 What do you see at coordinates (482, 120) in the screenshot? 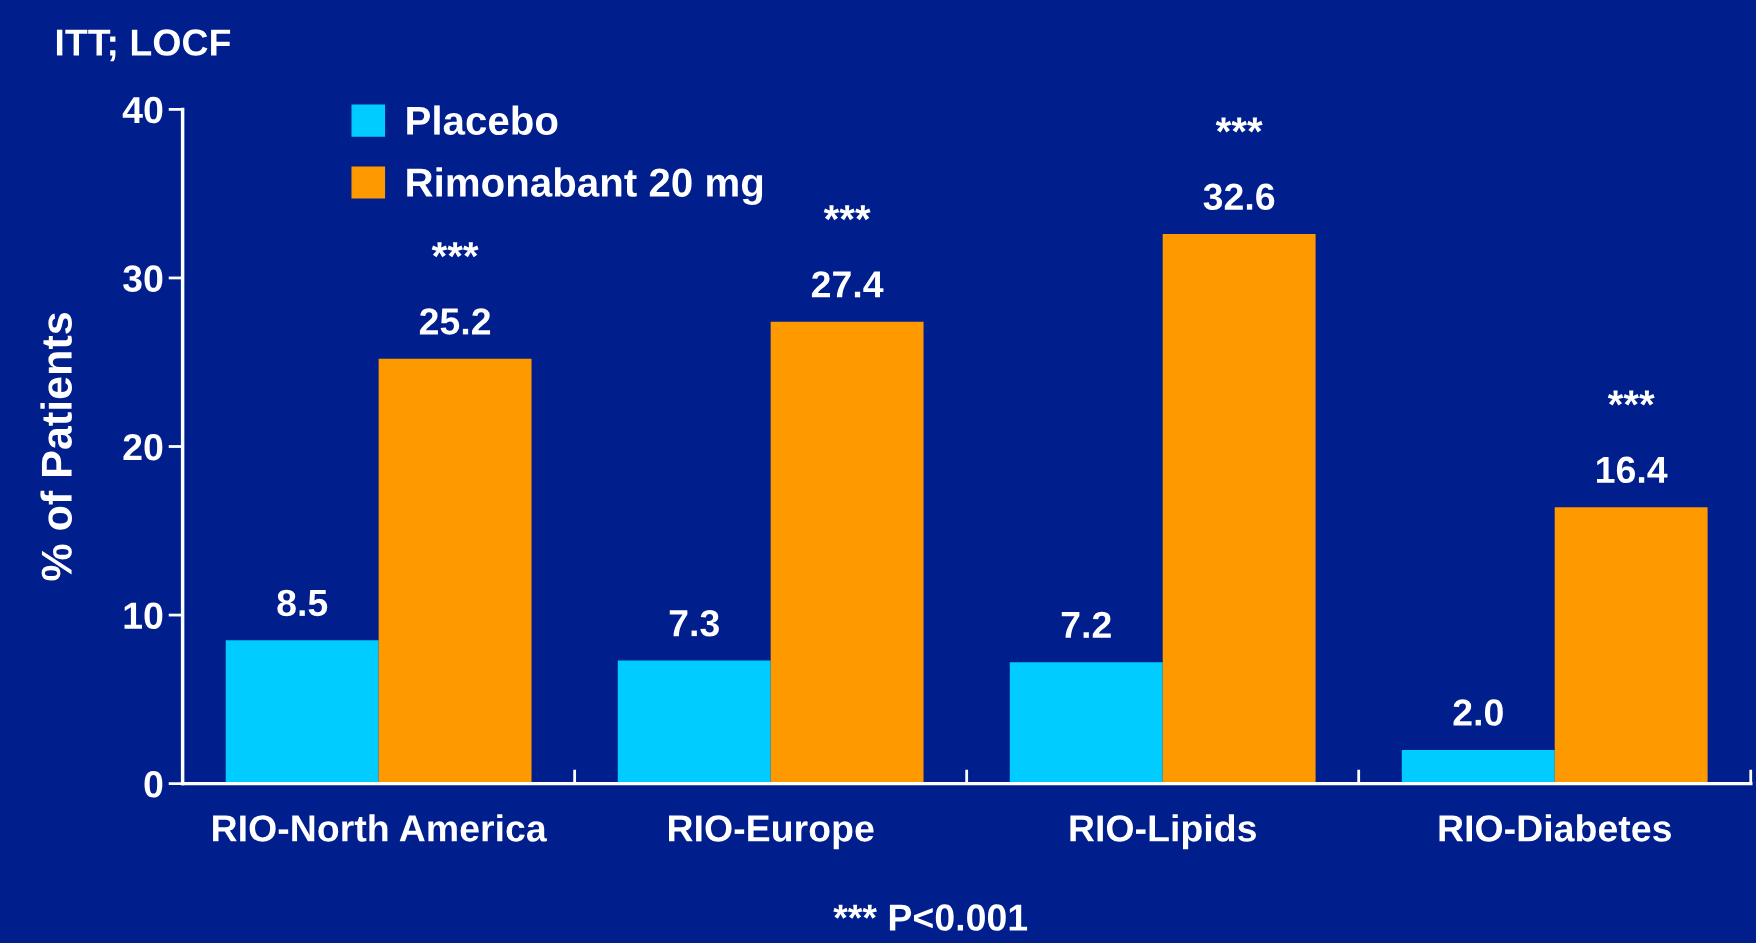
I see `legend-label: Placebo` at bounding box center [482, 120].